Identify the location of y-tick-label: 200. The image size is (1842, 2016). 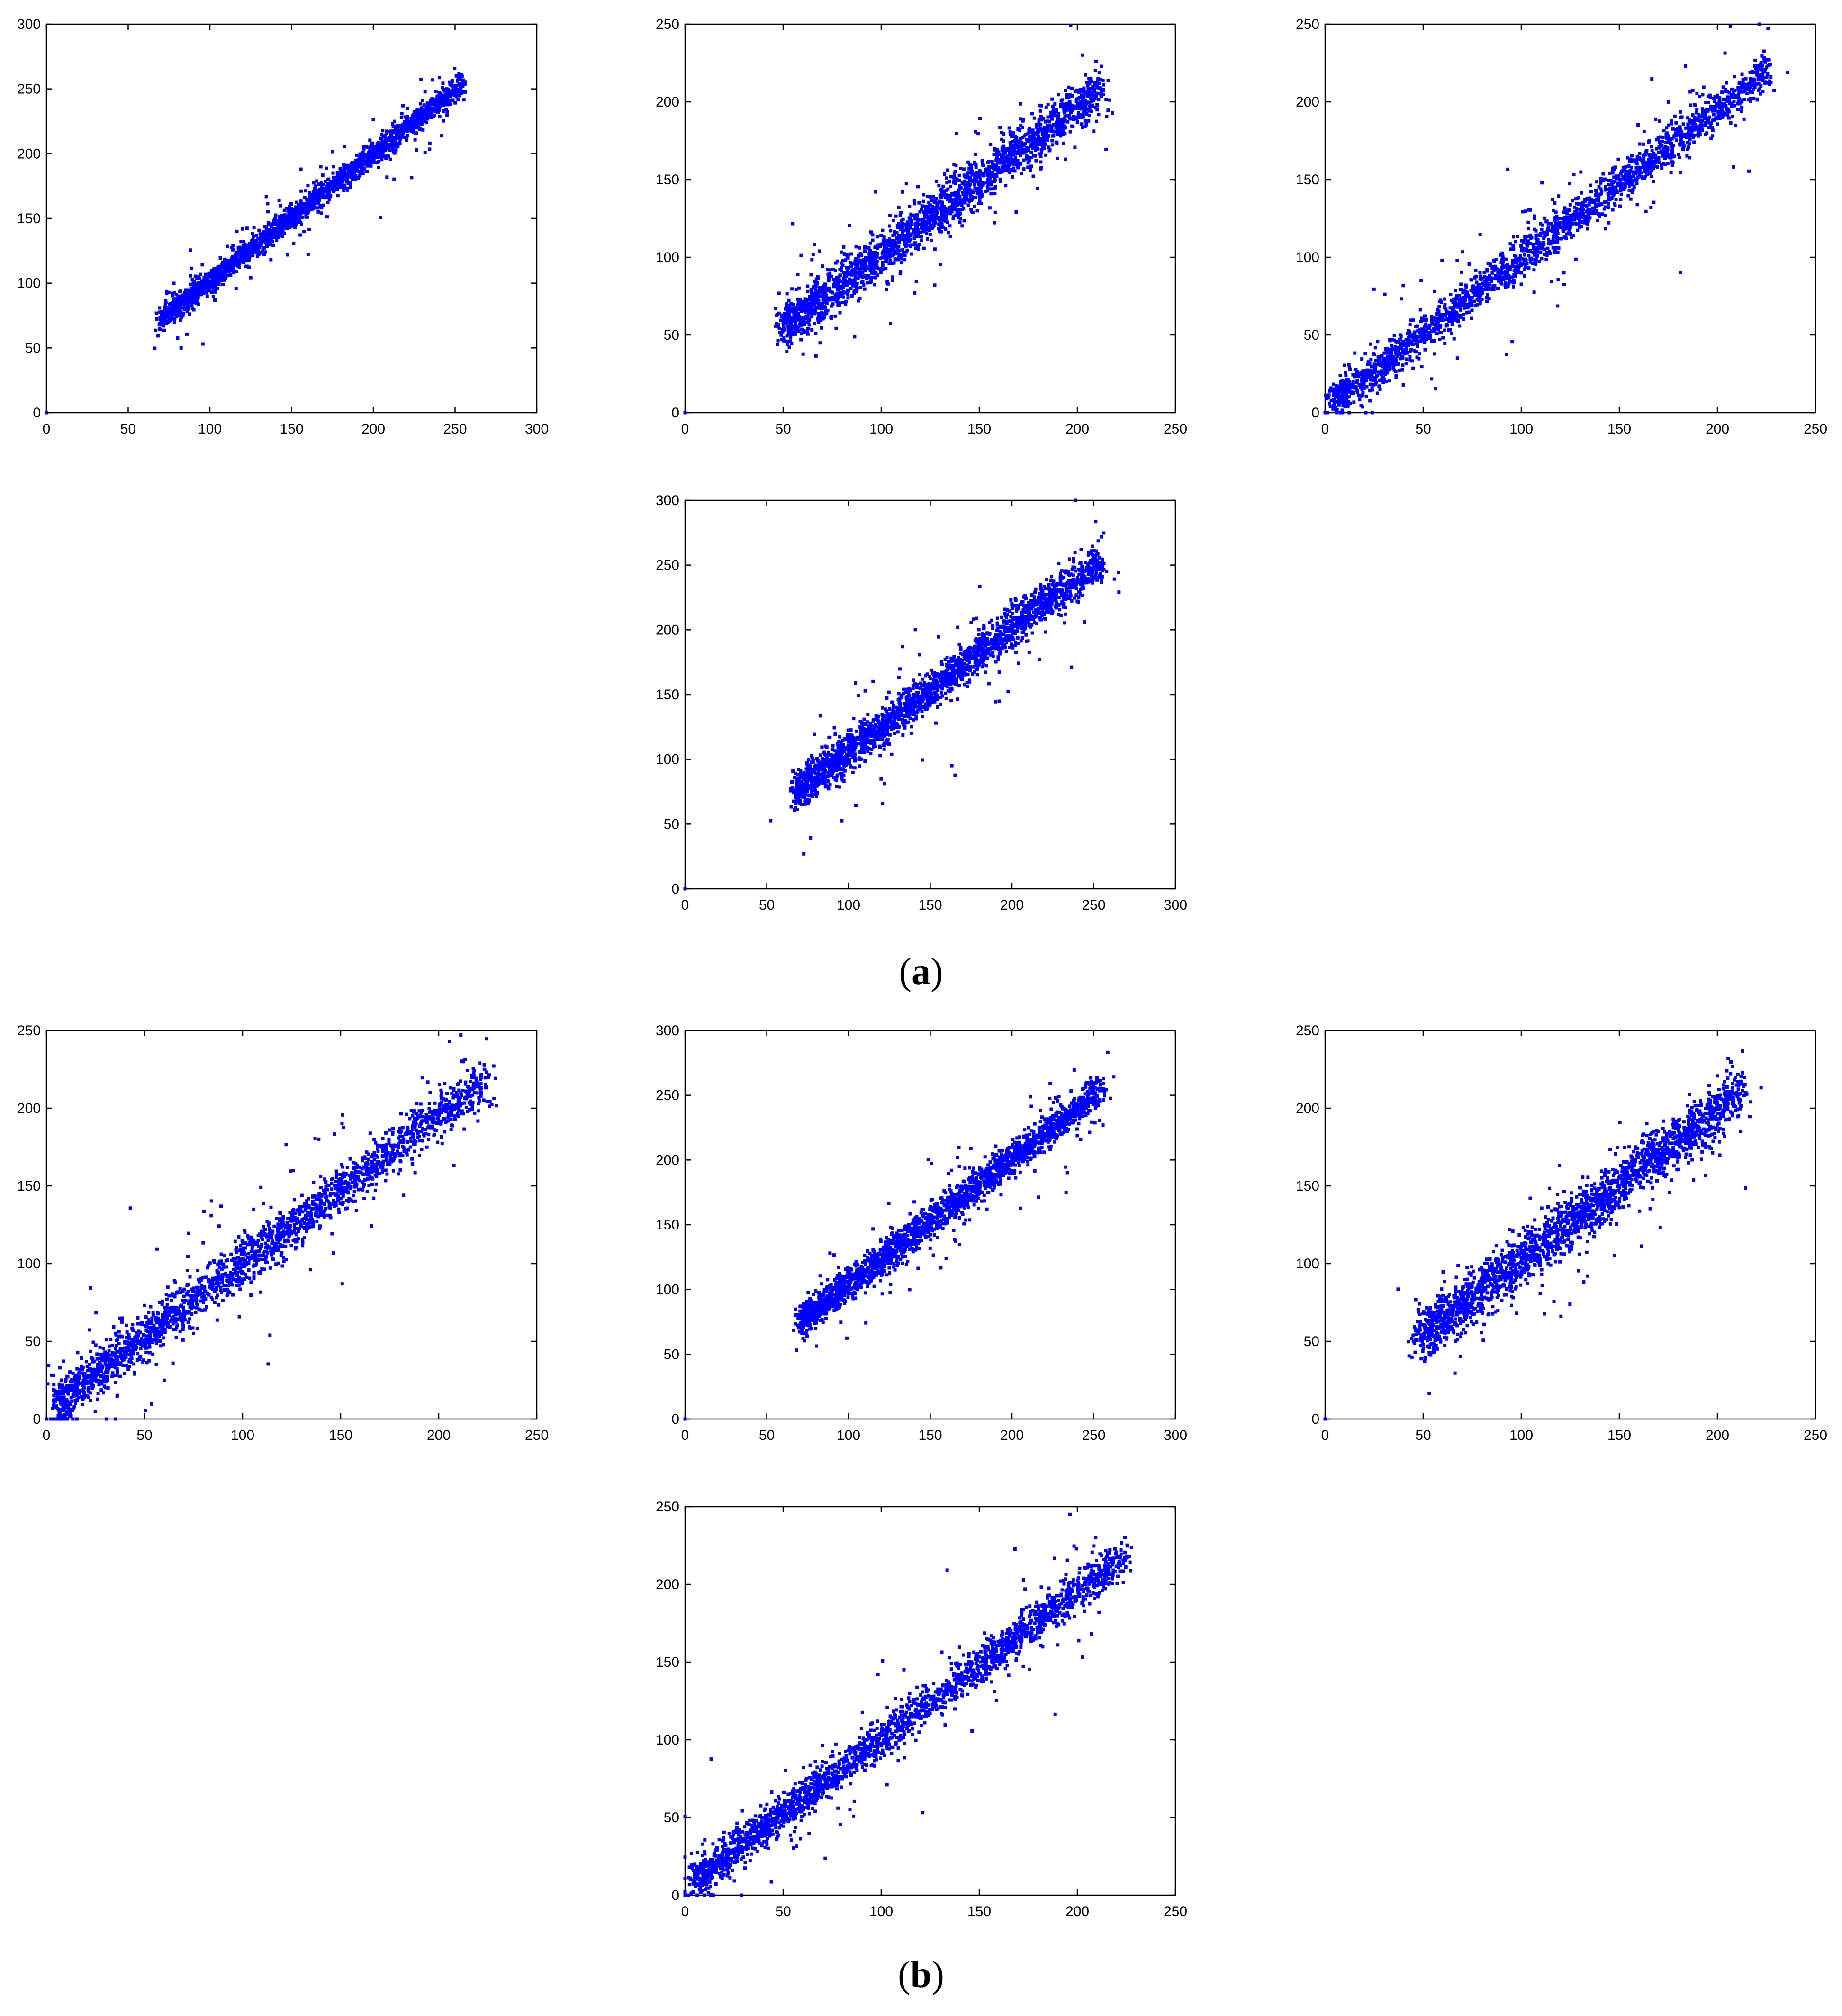
(29, 154).